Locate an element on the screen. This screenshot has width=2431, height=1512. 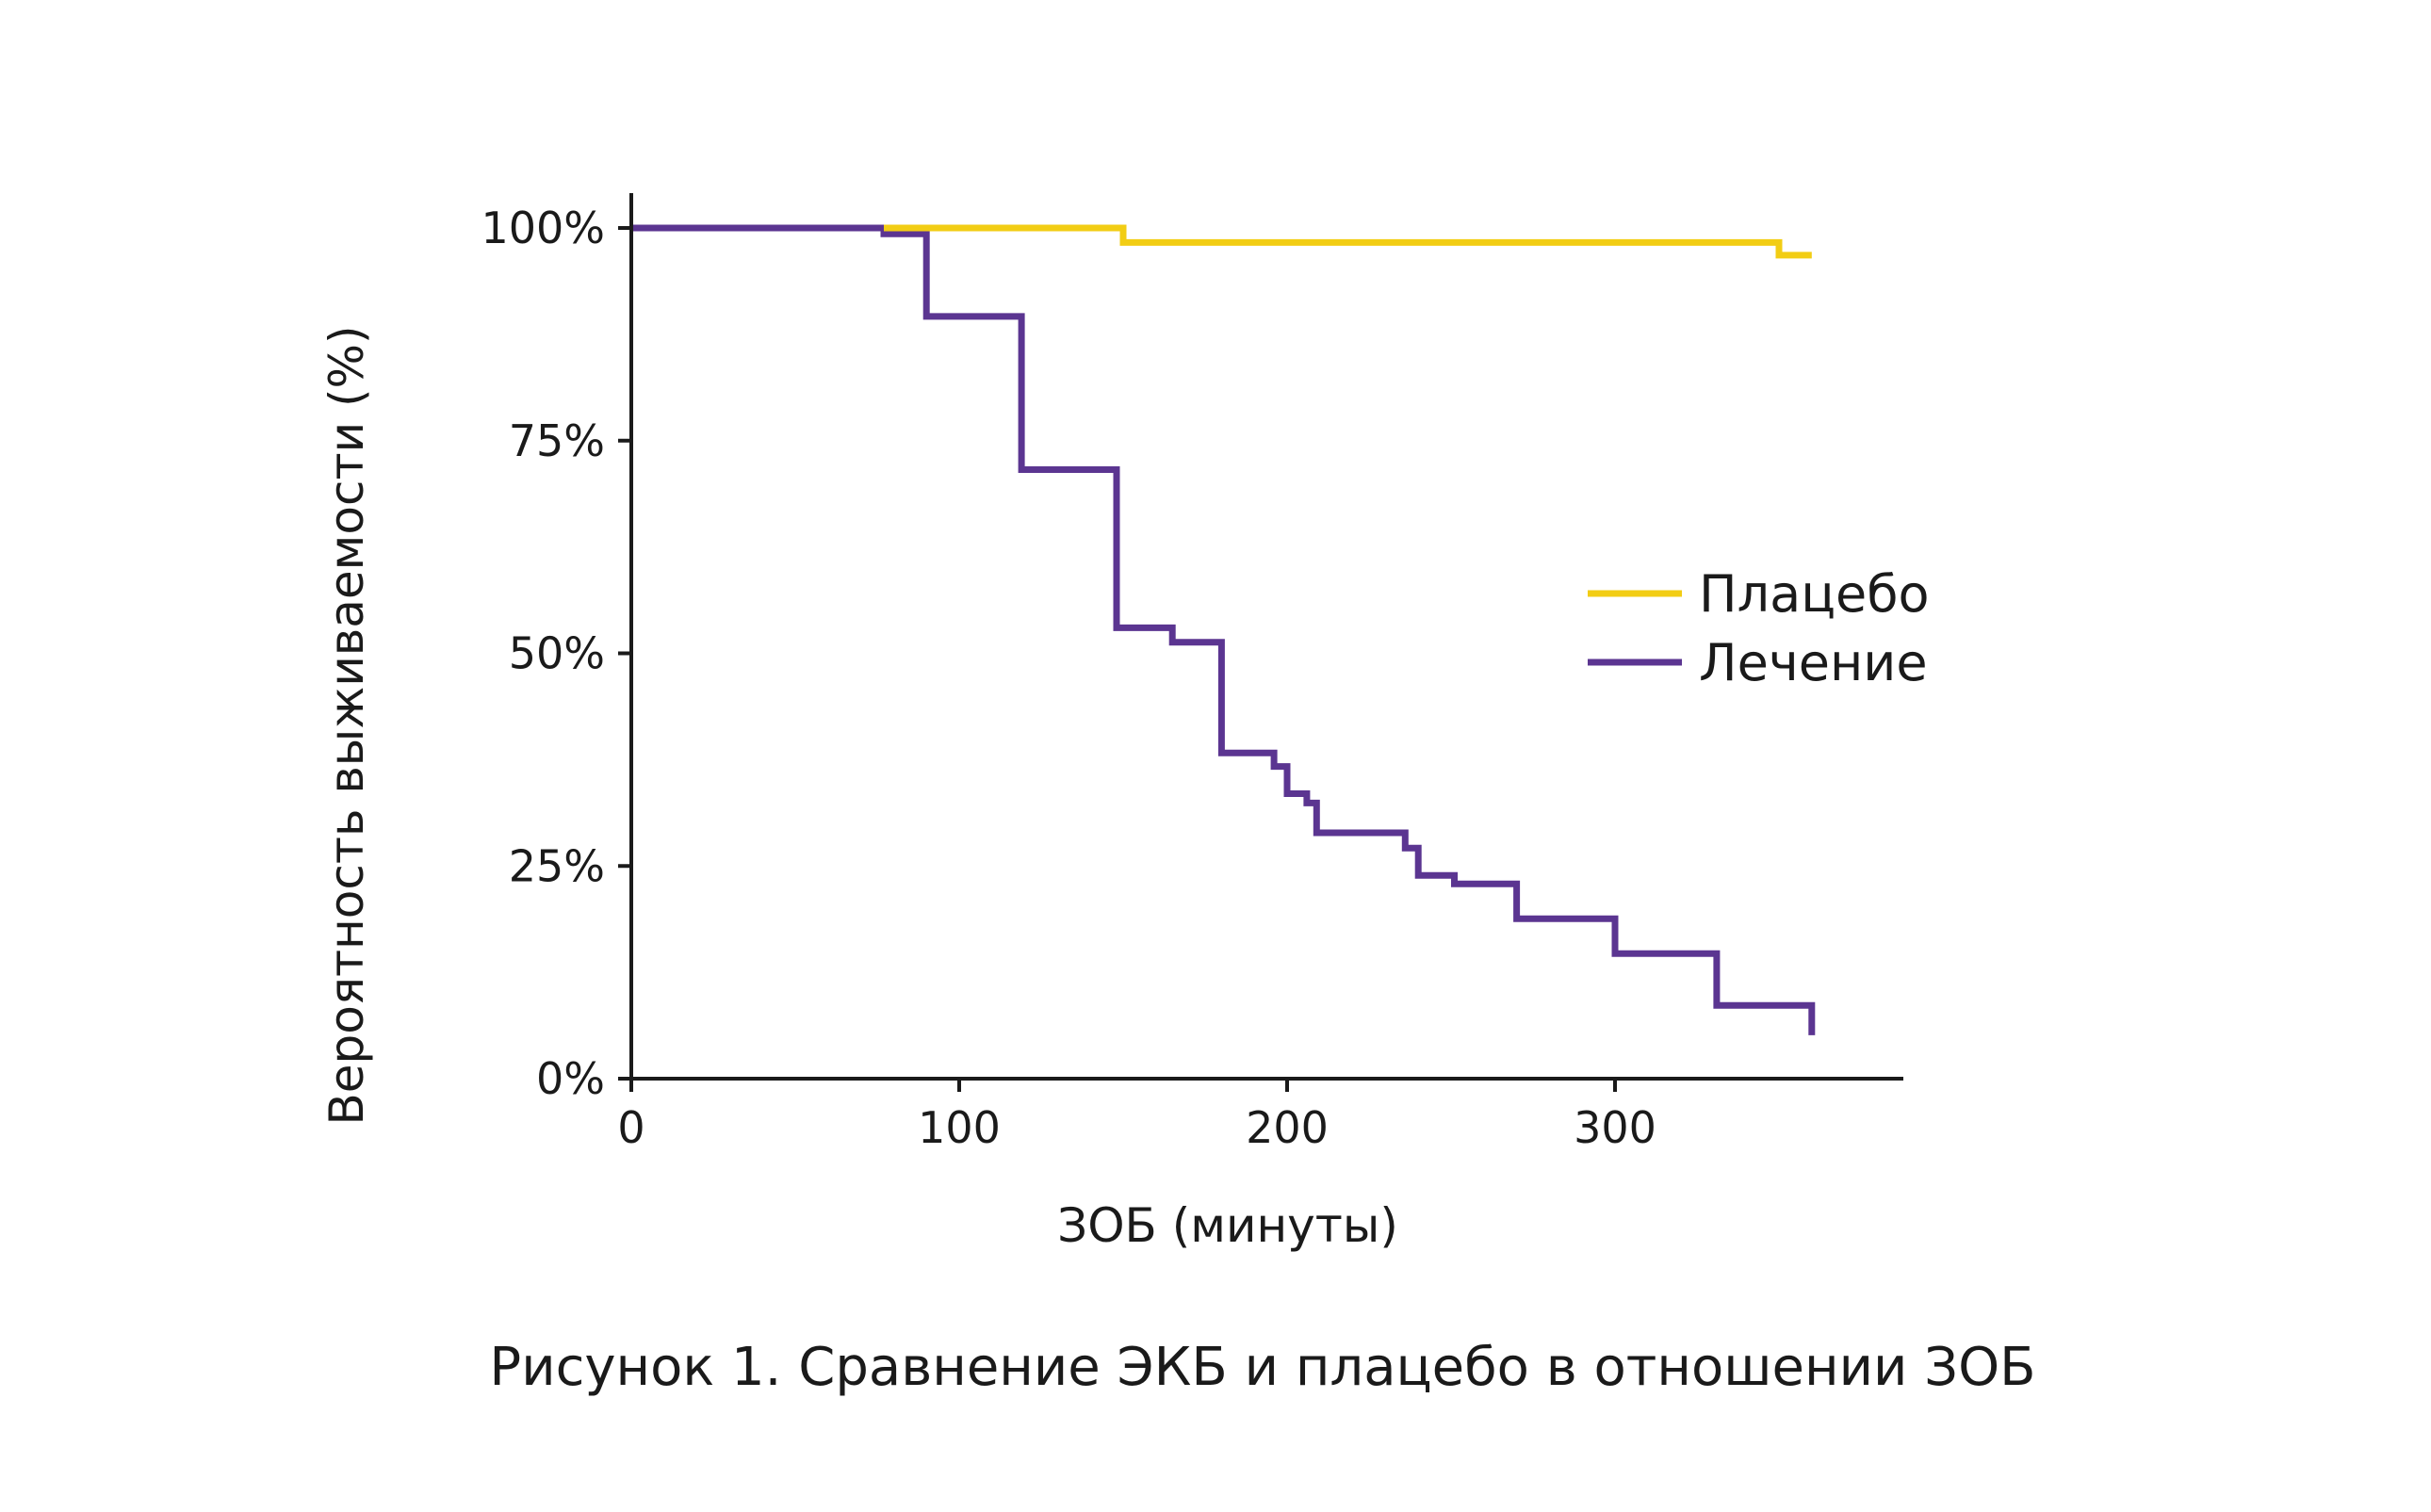
y-tick-label: 50% is located at coordinates (557, 653).